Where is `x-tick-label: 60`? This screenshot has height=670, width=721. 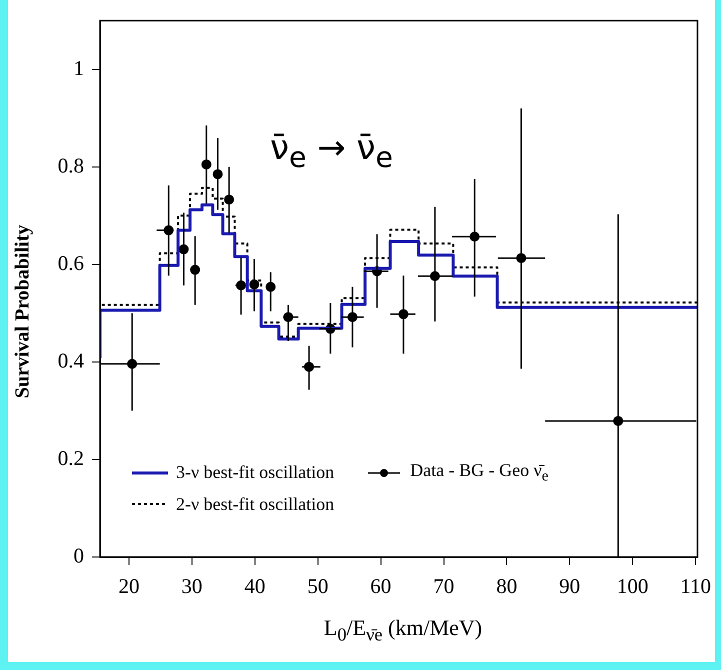 x-tick-label: 60 is located at coordinates (381, 586).